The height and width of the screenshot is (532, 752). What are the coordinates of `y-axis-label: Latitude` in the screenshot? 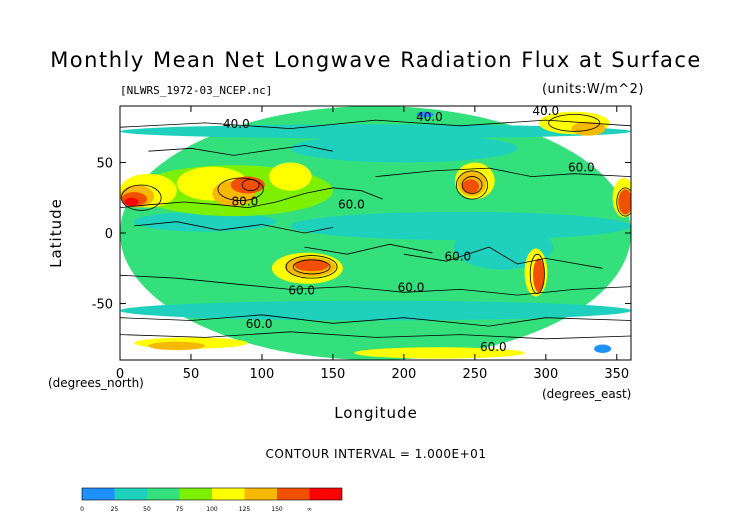 It's located at (56, 233).